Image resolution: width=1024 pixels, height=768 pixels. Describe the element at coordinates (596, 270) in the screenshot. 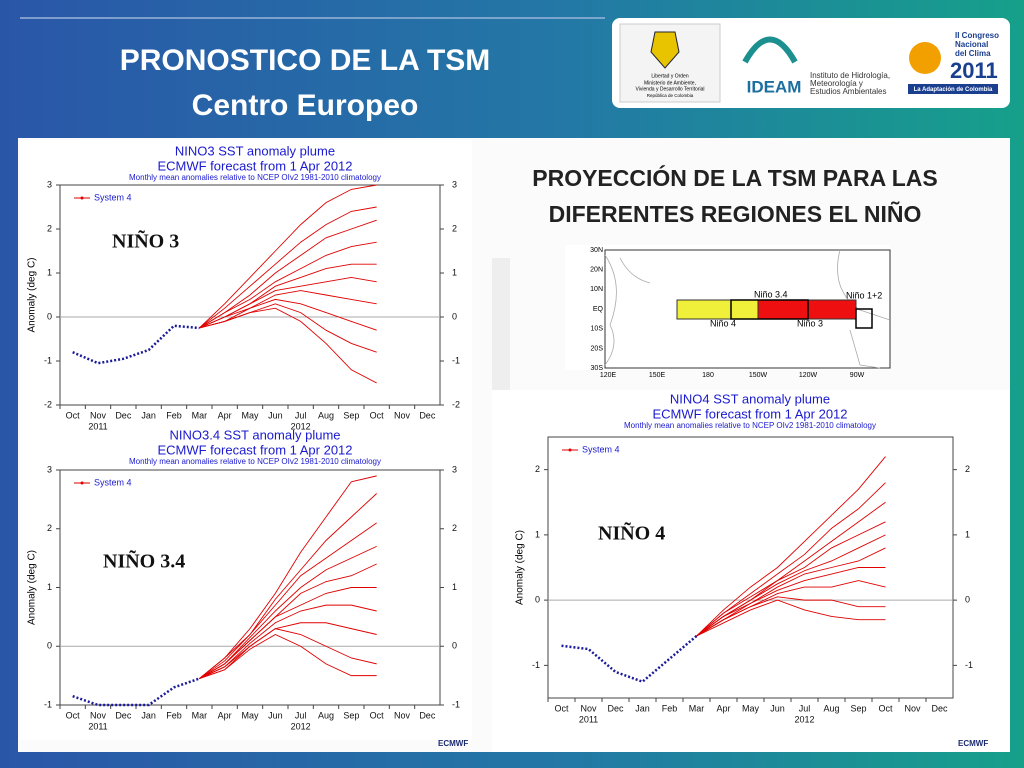

I see `lat-label: 20N` at that location.